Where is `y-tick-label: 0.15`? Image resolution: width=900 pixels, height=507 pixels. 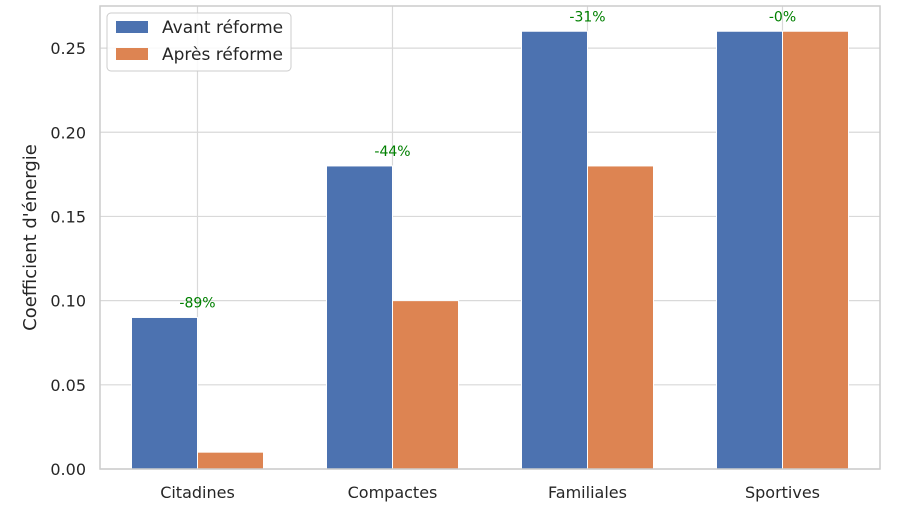 y-tick-label: 0.15 is located at coordinates (68, 216).